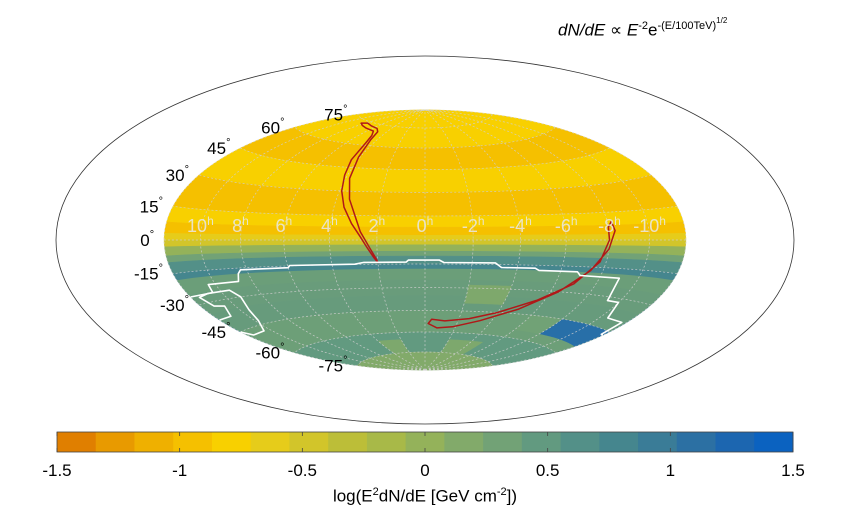 The image size is (850, 525). Describe the element at coordinates (793, 470) in the screenshot. I see `colorbar-tick-label: 1.5` at that location.